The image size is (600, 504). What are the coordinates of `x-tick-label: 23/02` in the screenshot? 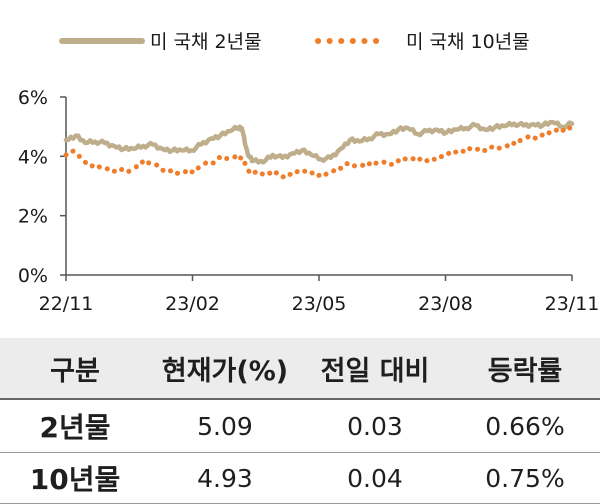 It's located at (192, 304).